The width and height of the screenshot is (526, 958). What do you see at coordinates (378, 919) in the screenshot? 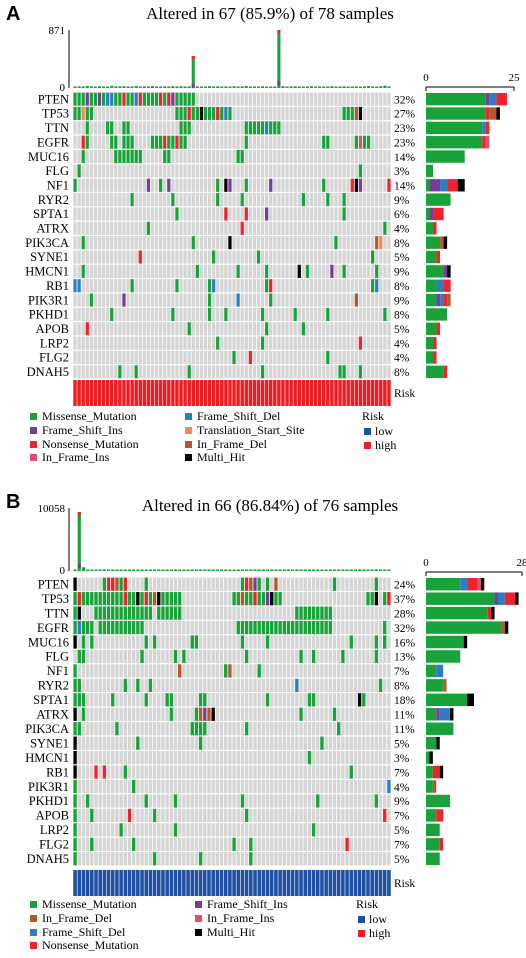
I see `legend-risk-low-label: low` at bounding box center [378, 919].